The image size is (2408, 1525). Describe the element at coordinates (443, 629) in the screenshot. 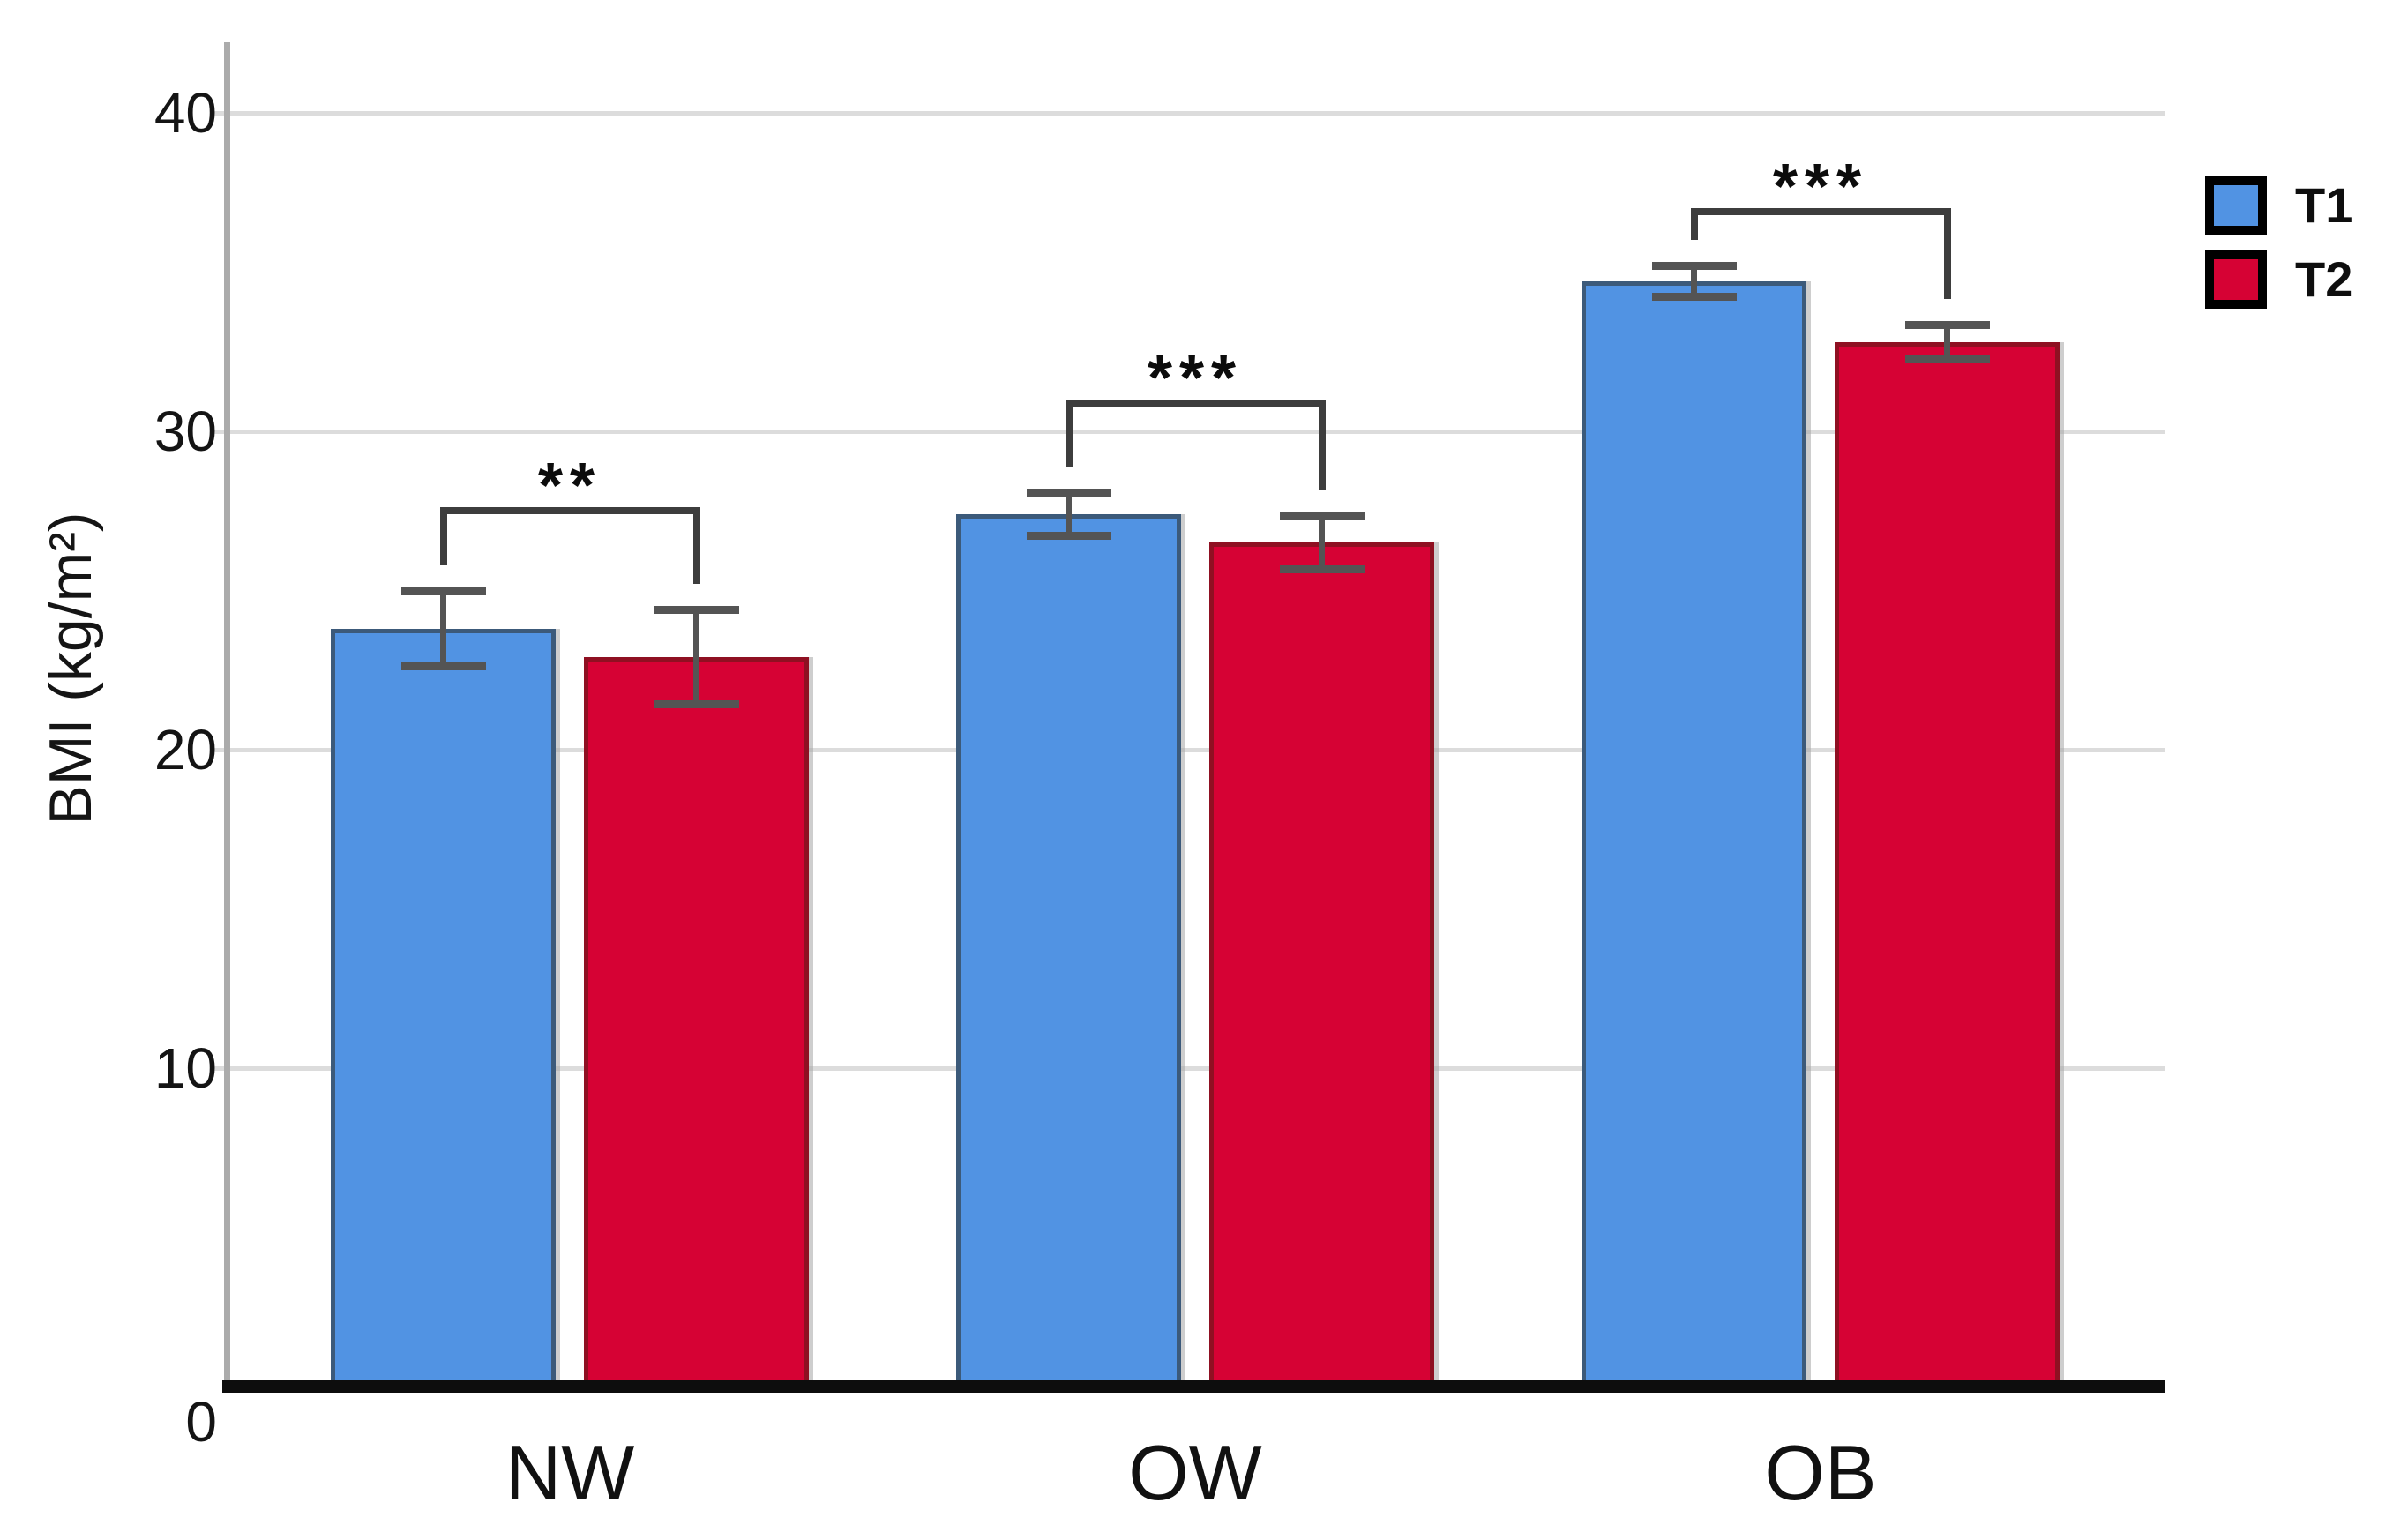

I see `error-bar-nw-t1` at that location.